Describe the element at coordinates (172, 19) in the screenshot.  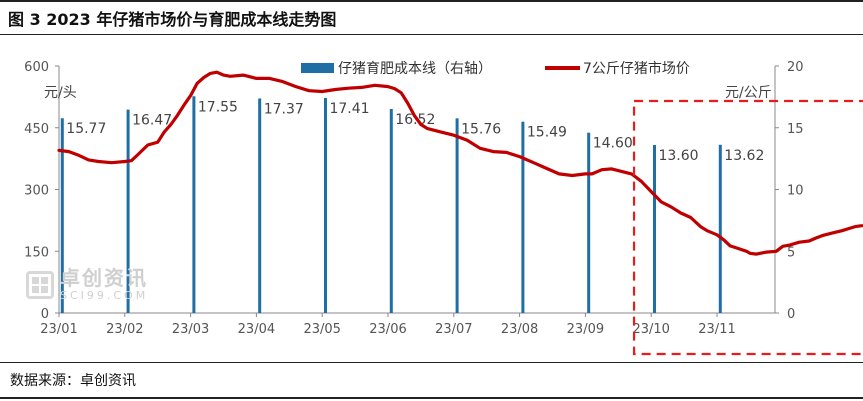
I see `figure-title: 图 3 2023 年仔猪市场价与育肥成本线走势图` at that location.